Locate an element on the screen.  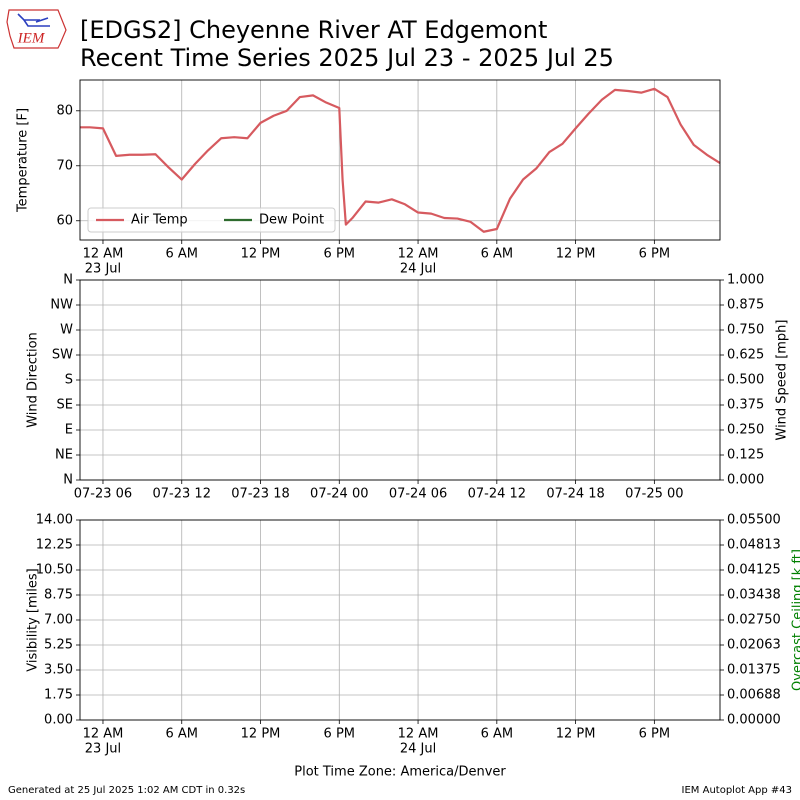
x-tick-label: 07-24 06 is located at coordinates (418, 494).